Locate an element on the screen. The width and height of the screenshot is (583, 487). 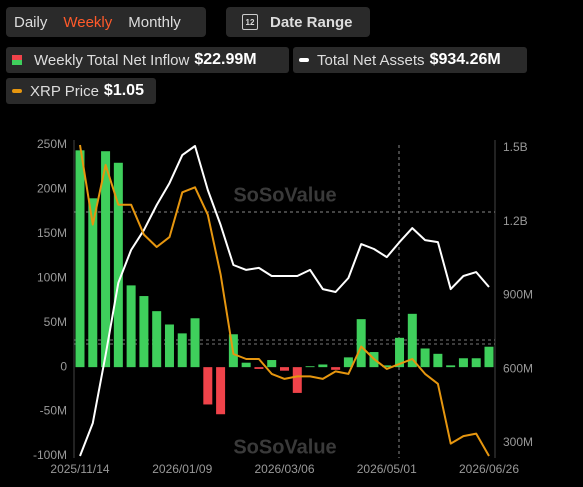
legend-value: $22.99M is located at coordinates (225, 59).